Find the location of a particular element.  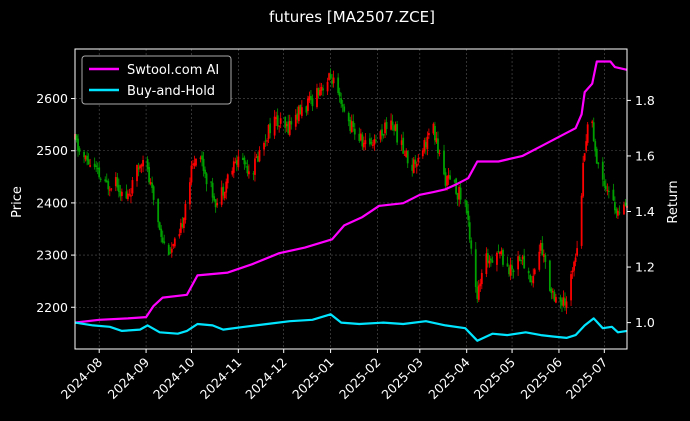

left-axis-label: Price is located at coordinates (17, 202).